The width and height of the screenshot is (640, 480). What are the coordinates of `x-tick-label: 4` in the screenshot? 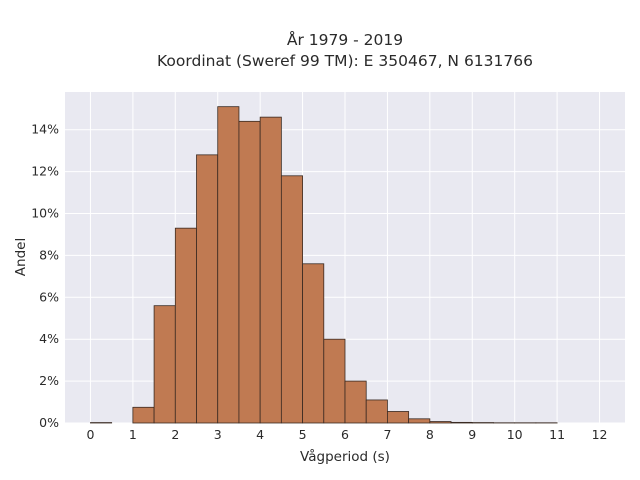 It's located at (260, 434).